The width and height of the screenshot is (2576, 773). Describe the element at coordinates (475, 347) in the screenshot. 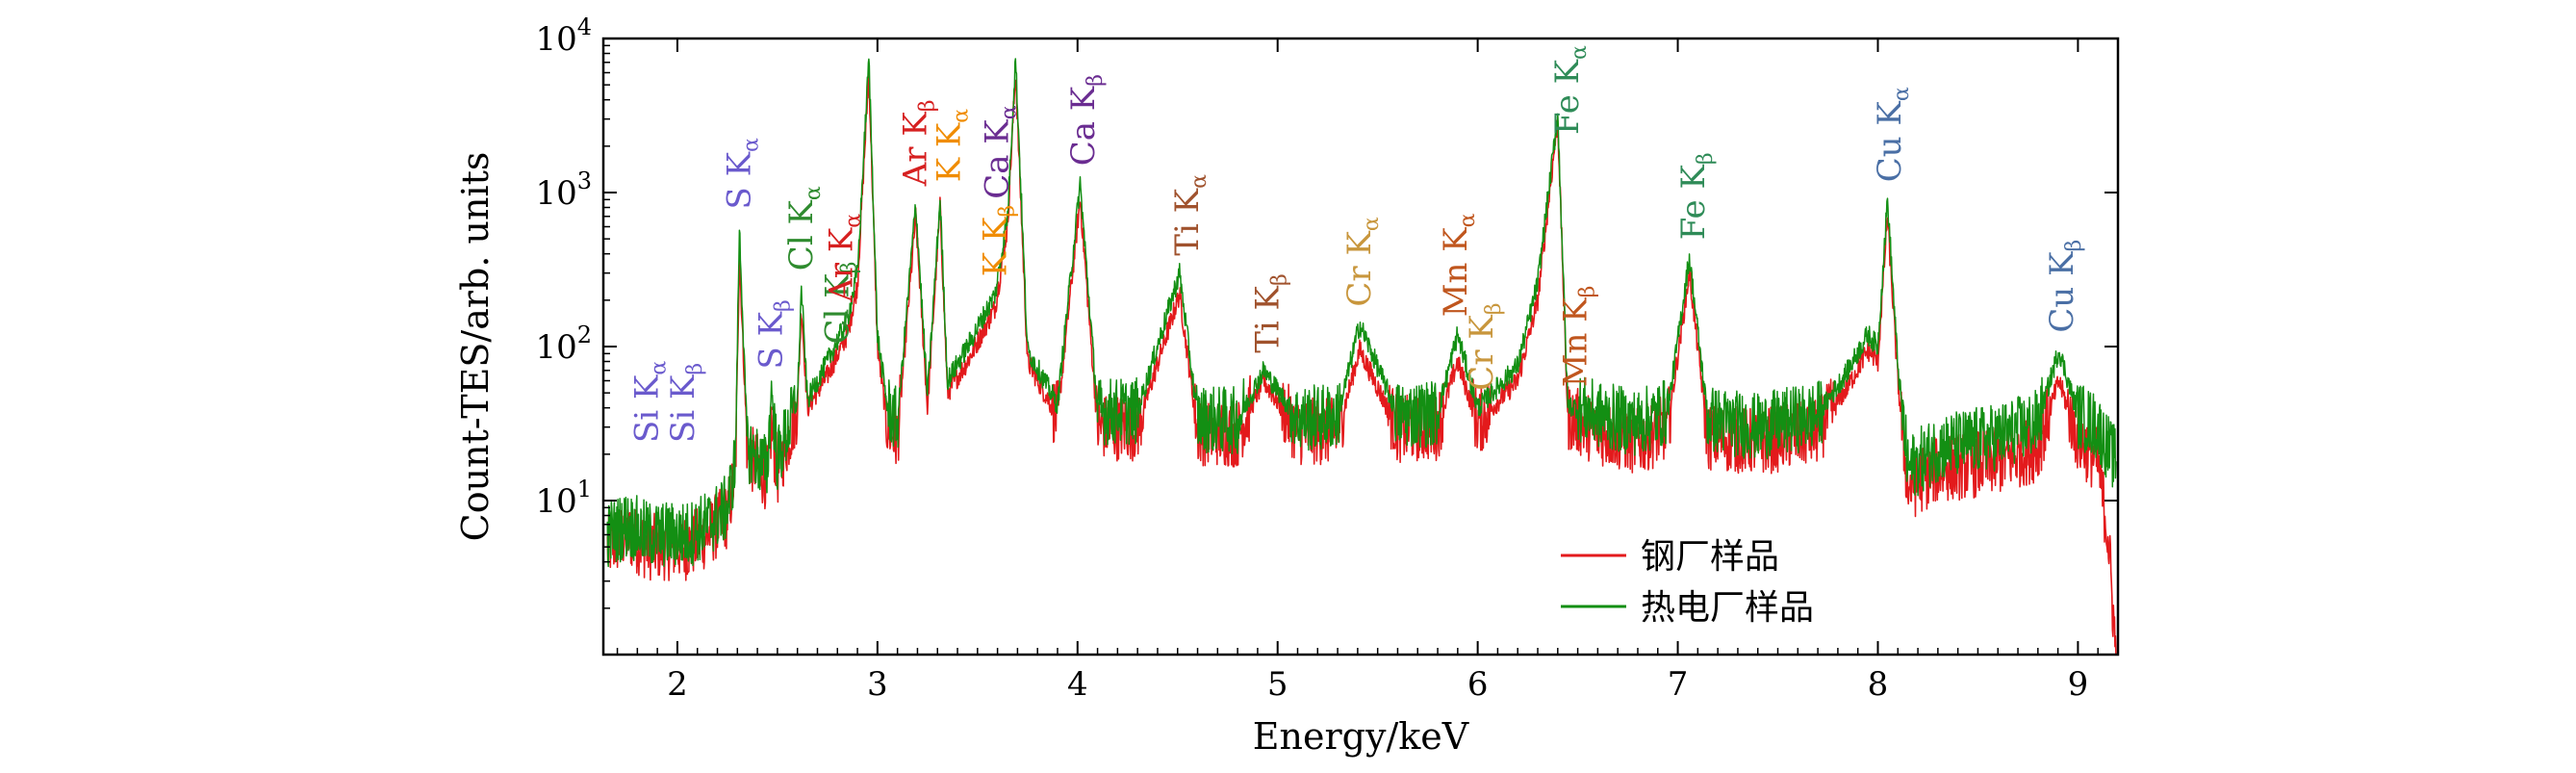

I see `y-axis-title: Count-TES/arb. units` at that location.